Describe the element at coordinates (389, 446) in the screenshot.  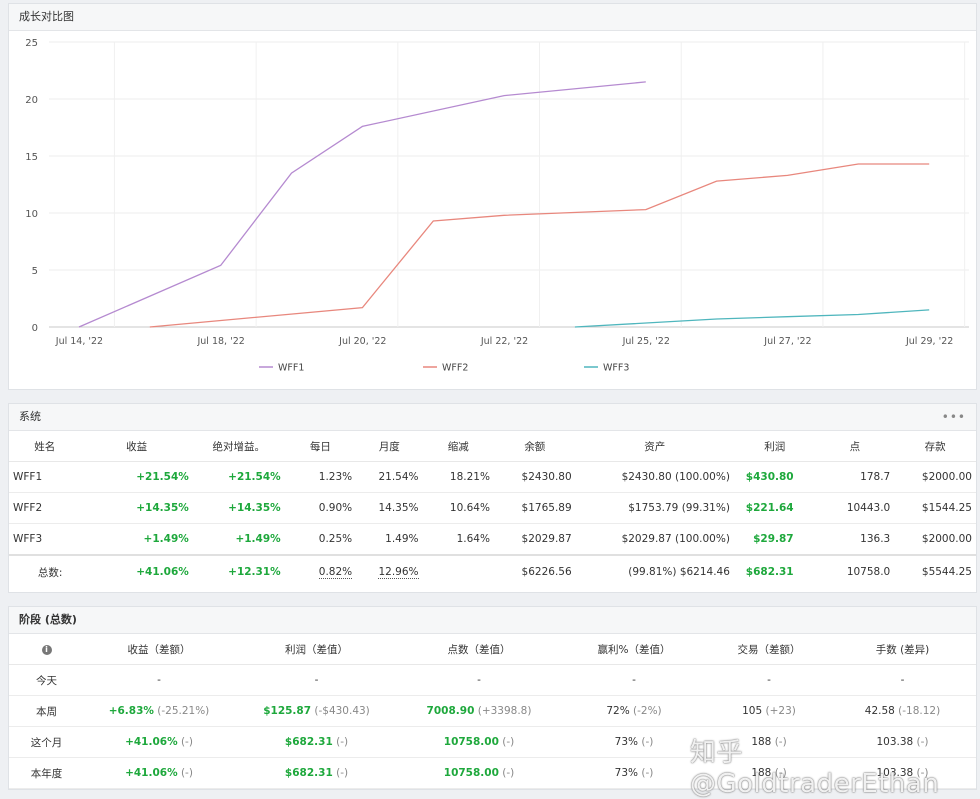
I see `system-col-header: 月度` at that location.